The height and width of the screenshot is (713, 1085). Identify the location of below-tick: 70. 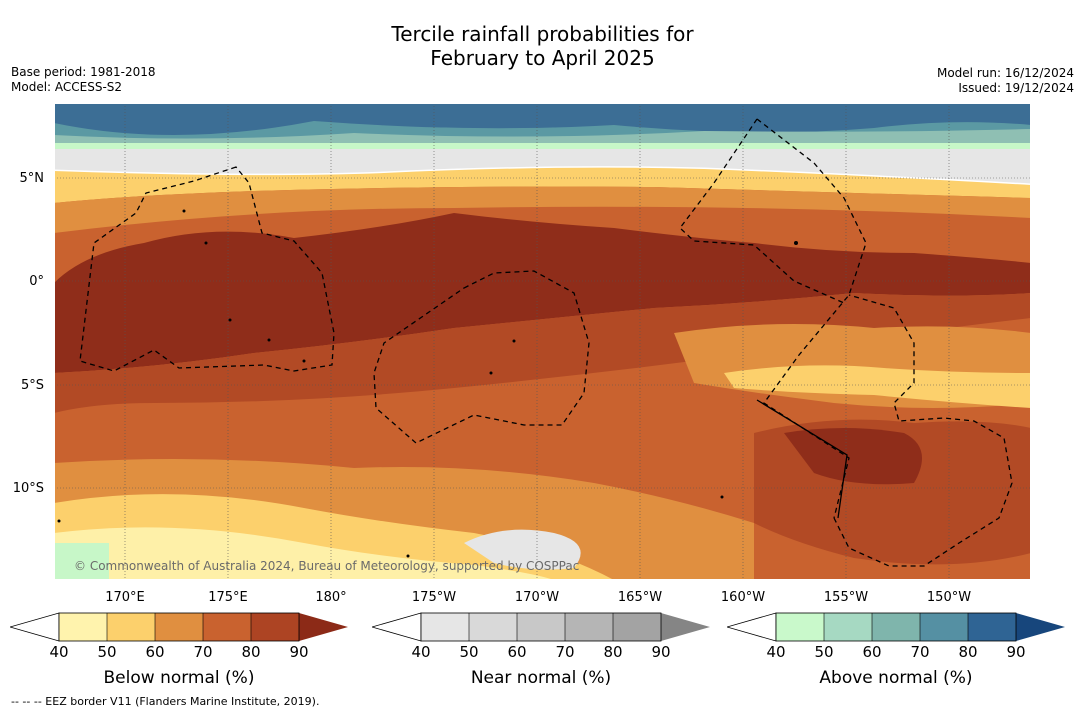
(203, 652).